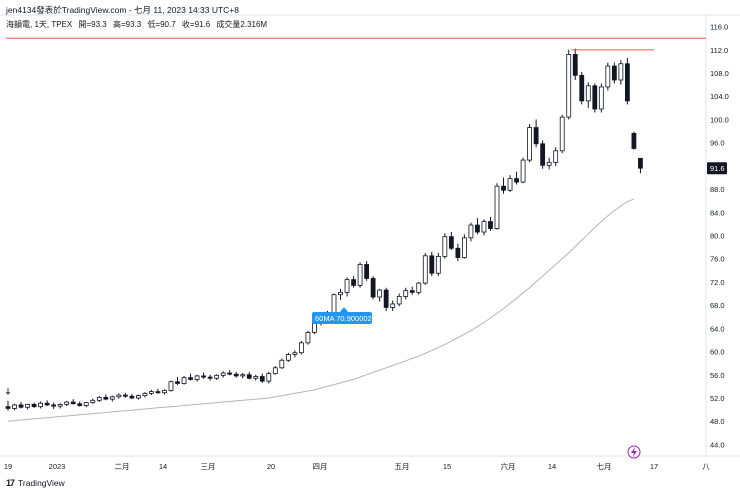 The image size is (740, 492). I want to click on tradingview-logo: 17, so click(10, 483).